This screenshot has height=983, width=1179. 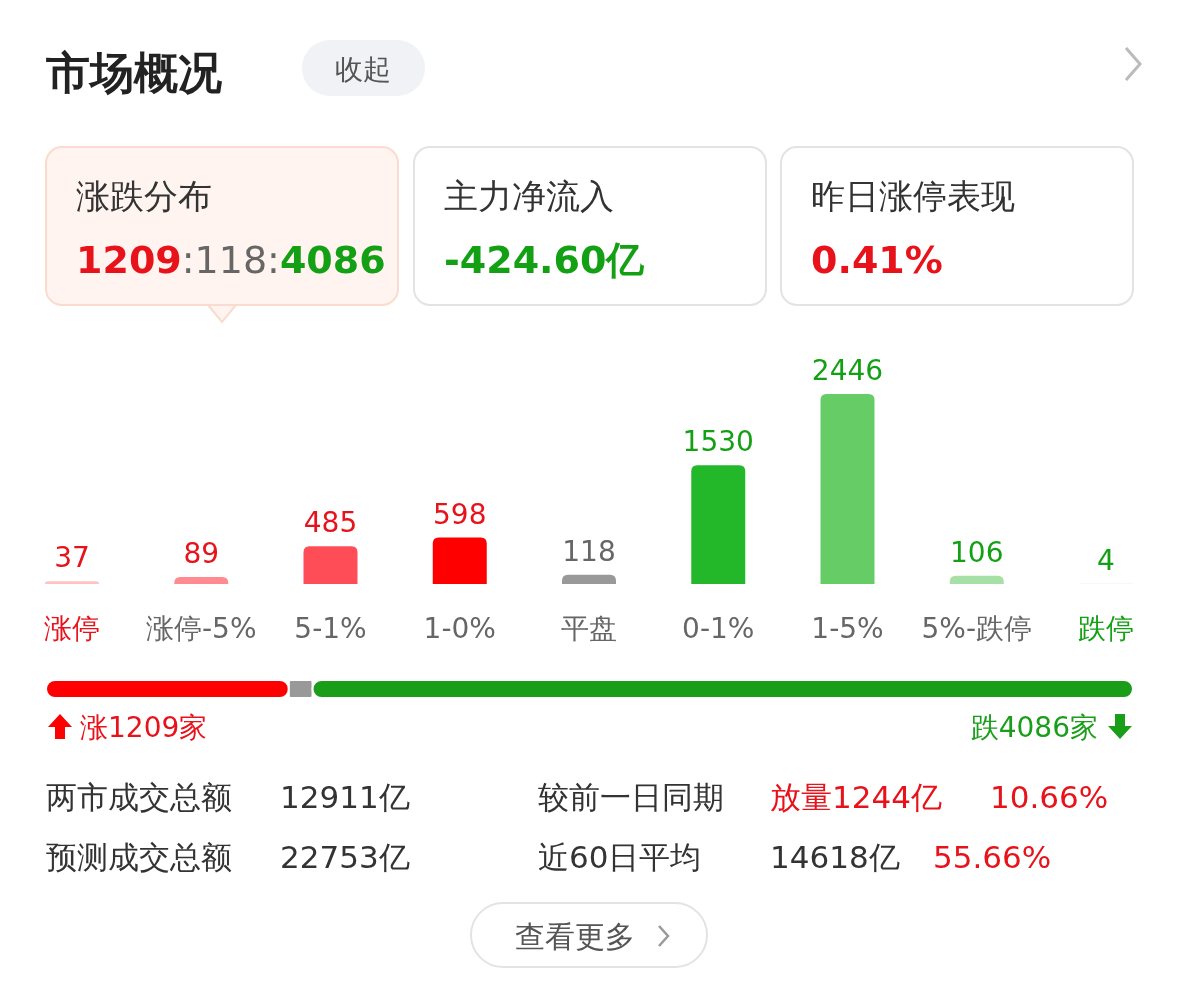 I want to click on text: 1209:118:4086, so click(x=231, y=260).